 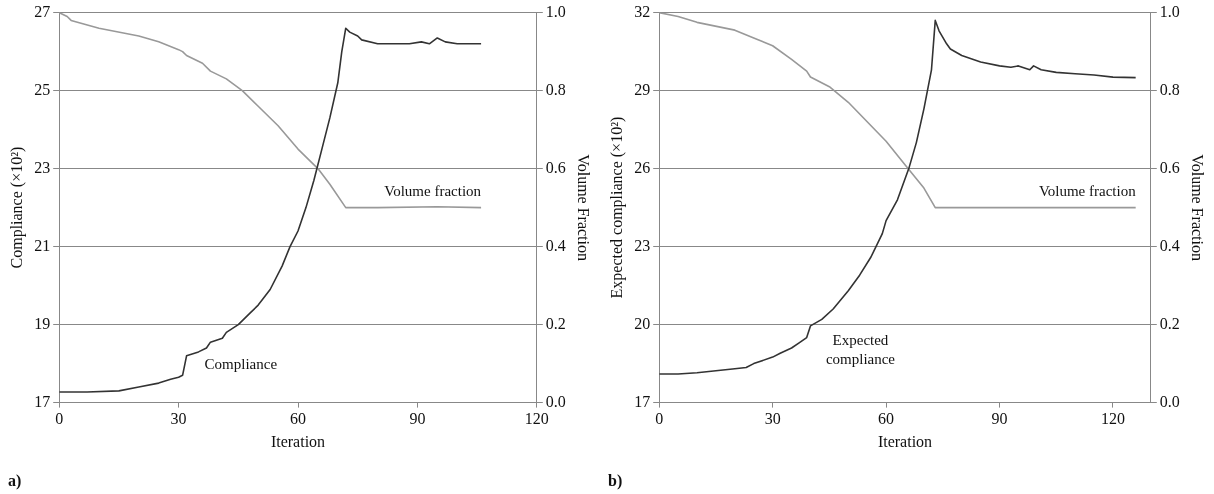 I want to click on y-tick-label: 21, so click(x=42, y=245).